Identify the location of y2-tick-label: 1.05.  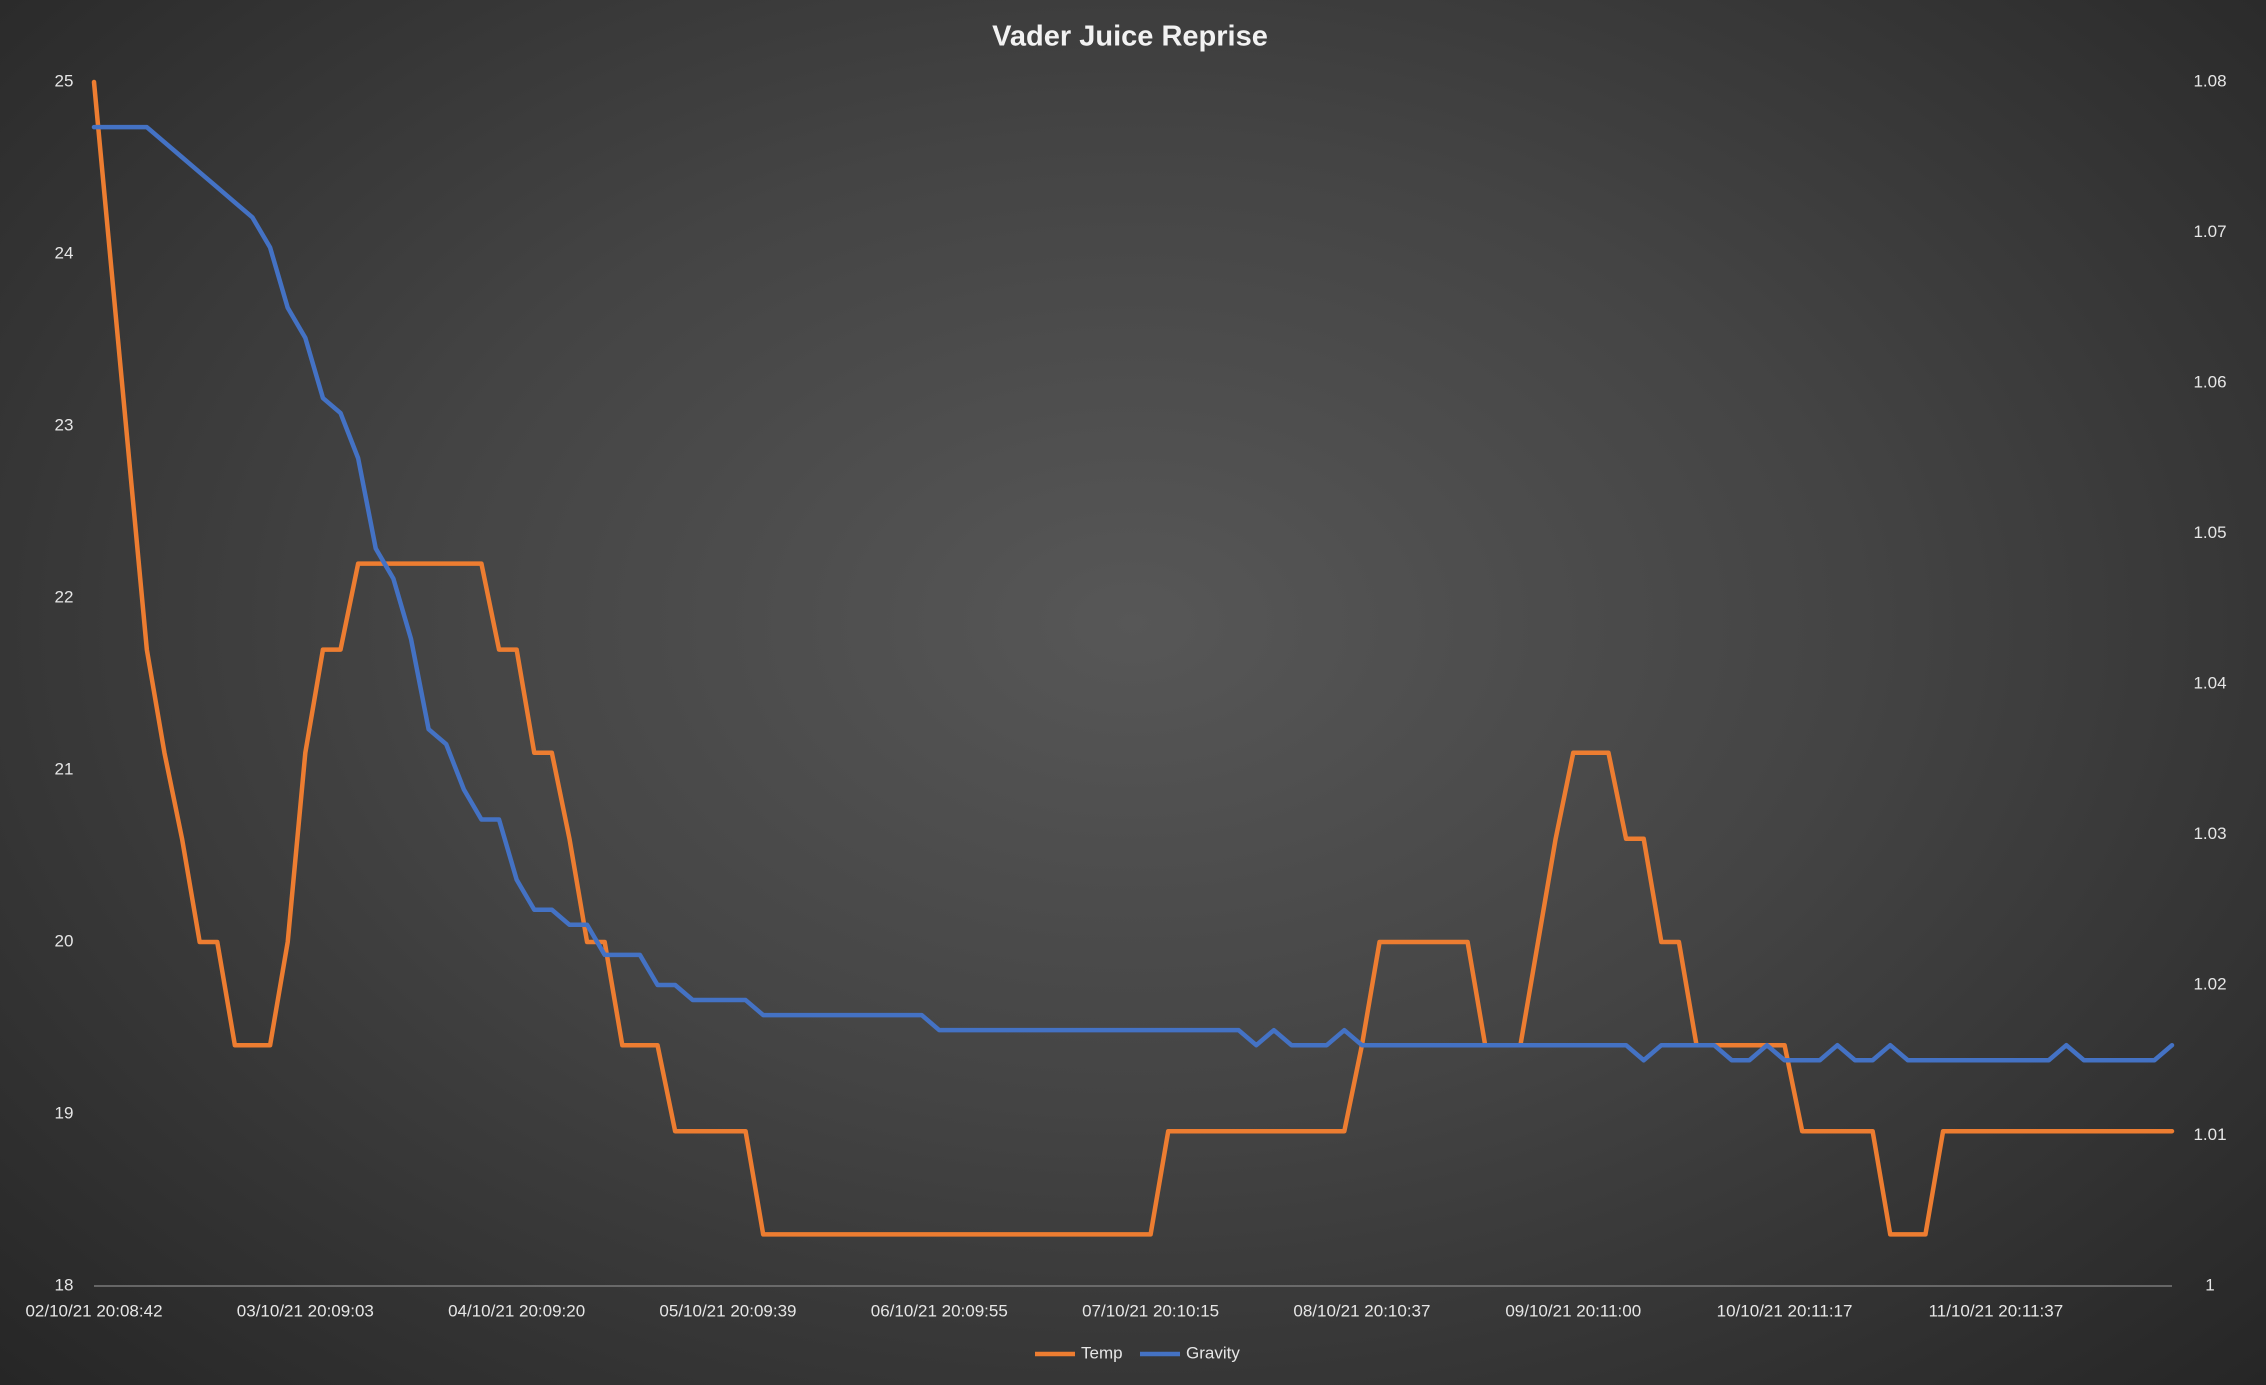
(2209, 532).